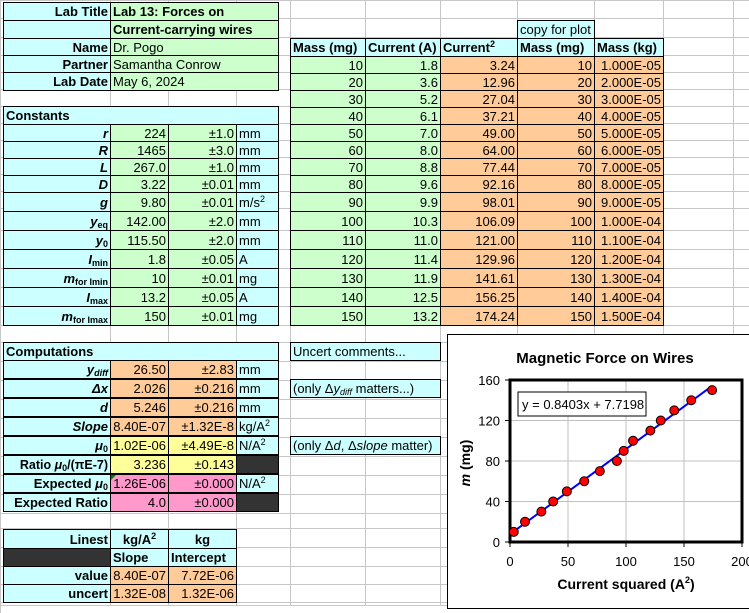 This screenshot has height=613, width=749. What do you see at coordinates (202, 464) in the screenshot?
I see `comp-ratio-uncert: ±0.143` at bounding box center [202, 464].